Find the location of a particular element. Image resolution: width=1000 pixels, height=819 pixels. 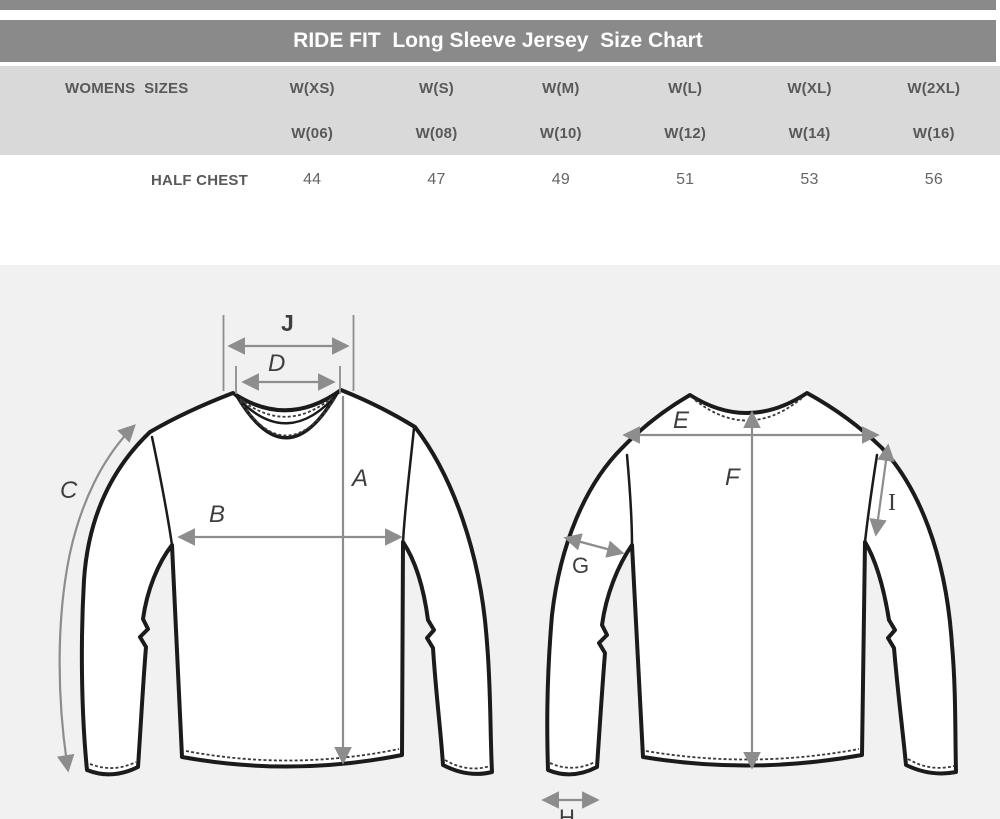

measure-arrow-g is located at coordinates (594, 545).